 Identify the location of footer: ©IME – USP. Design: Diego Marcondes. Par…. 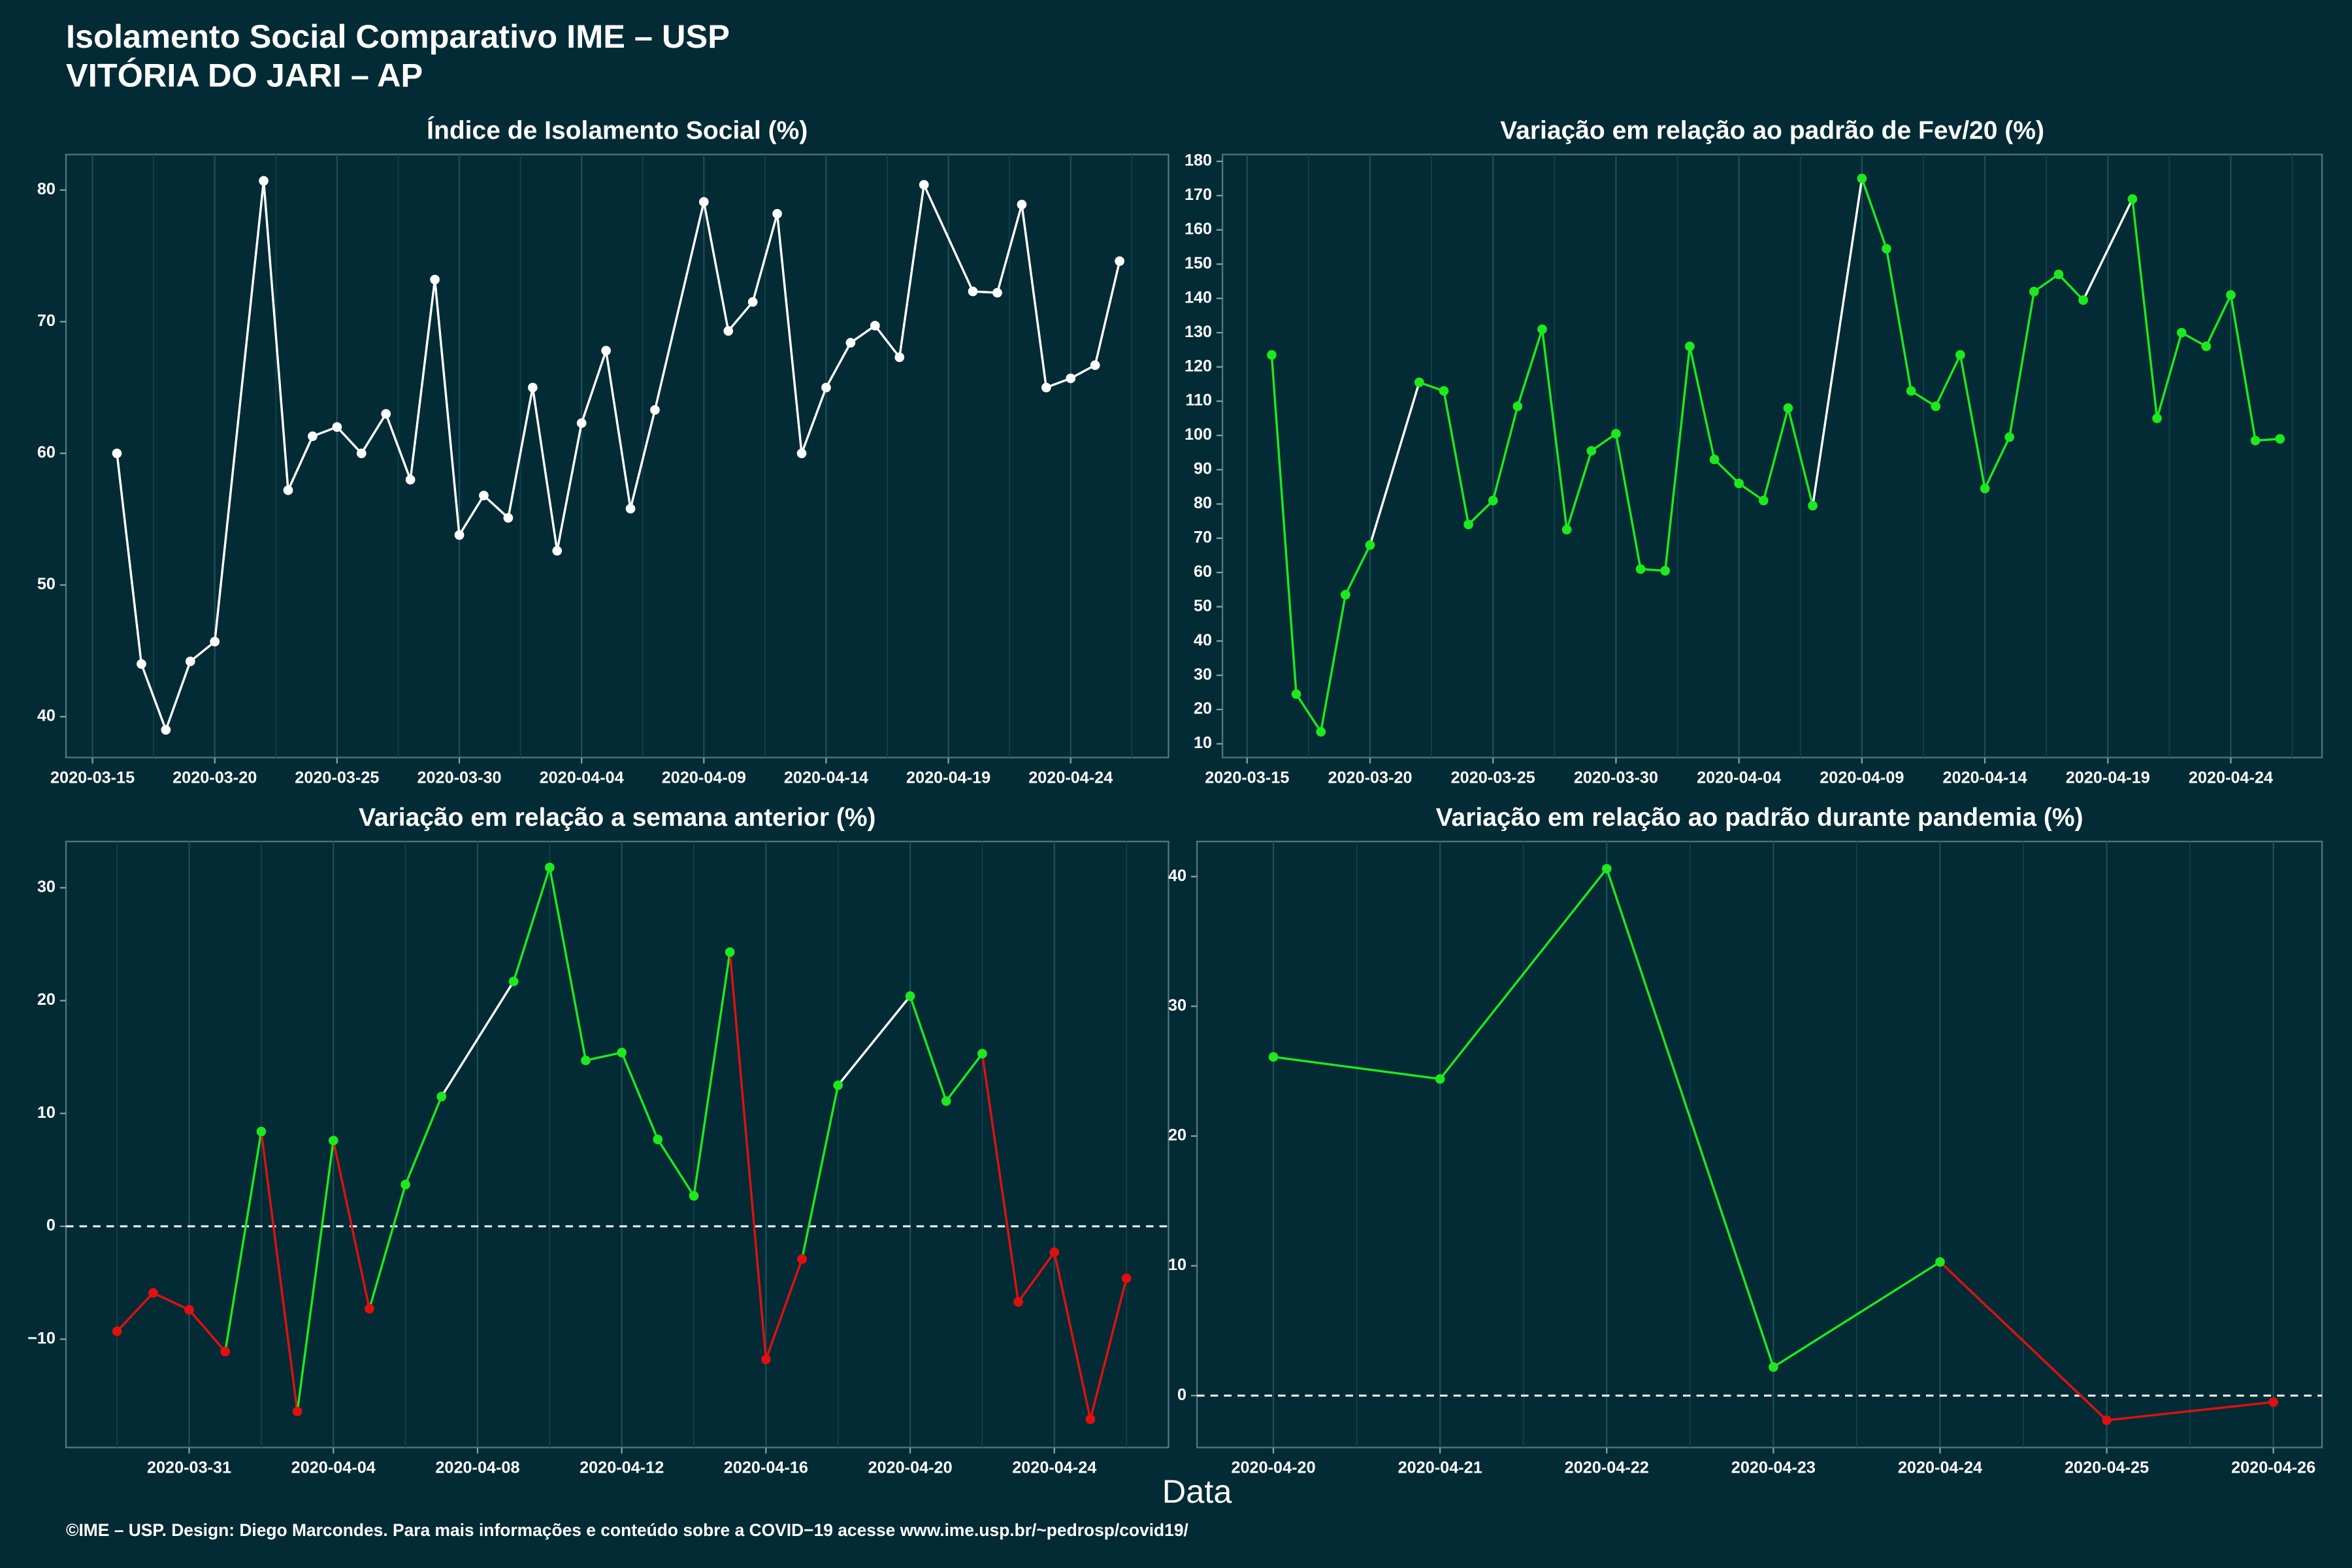
(627, 1530).